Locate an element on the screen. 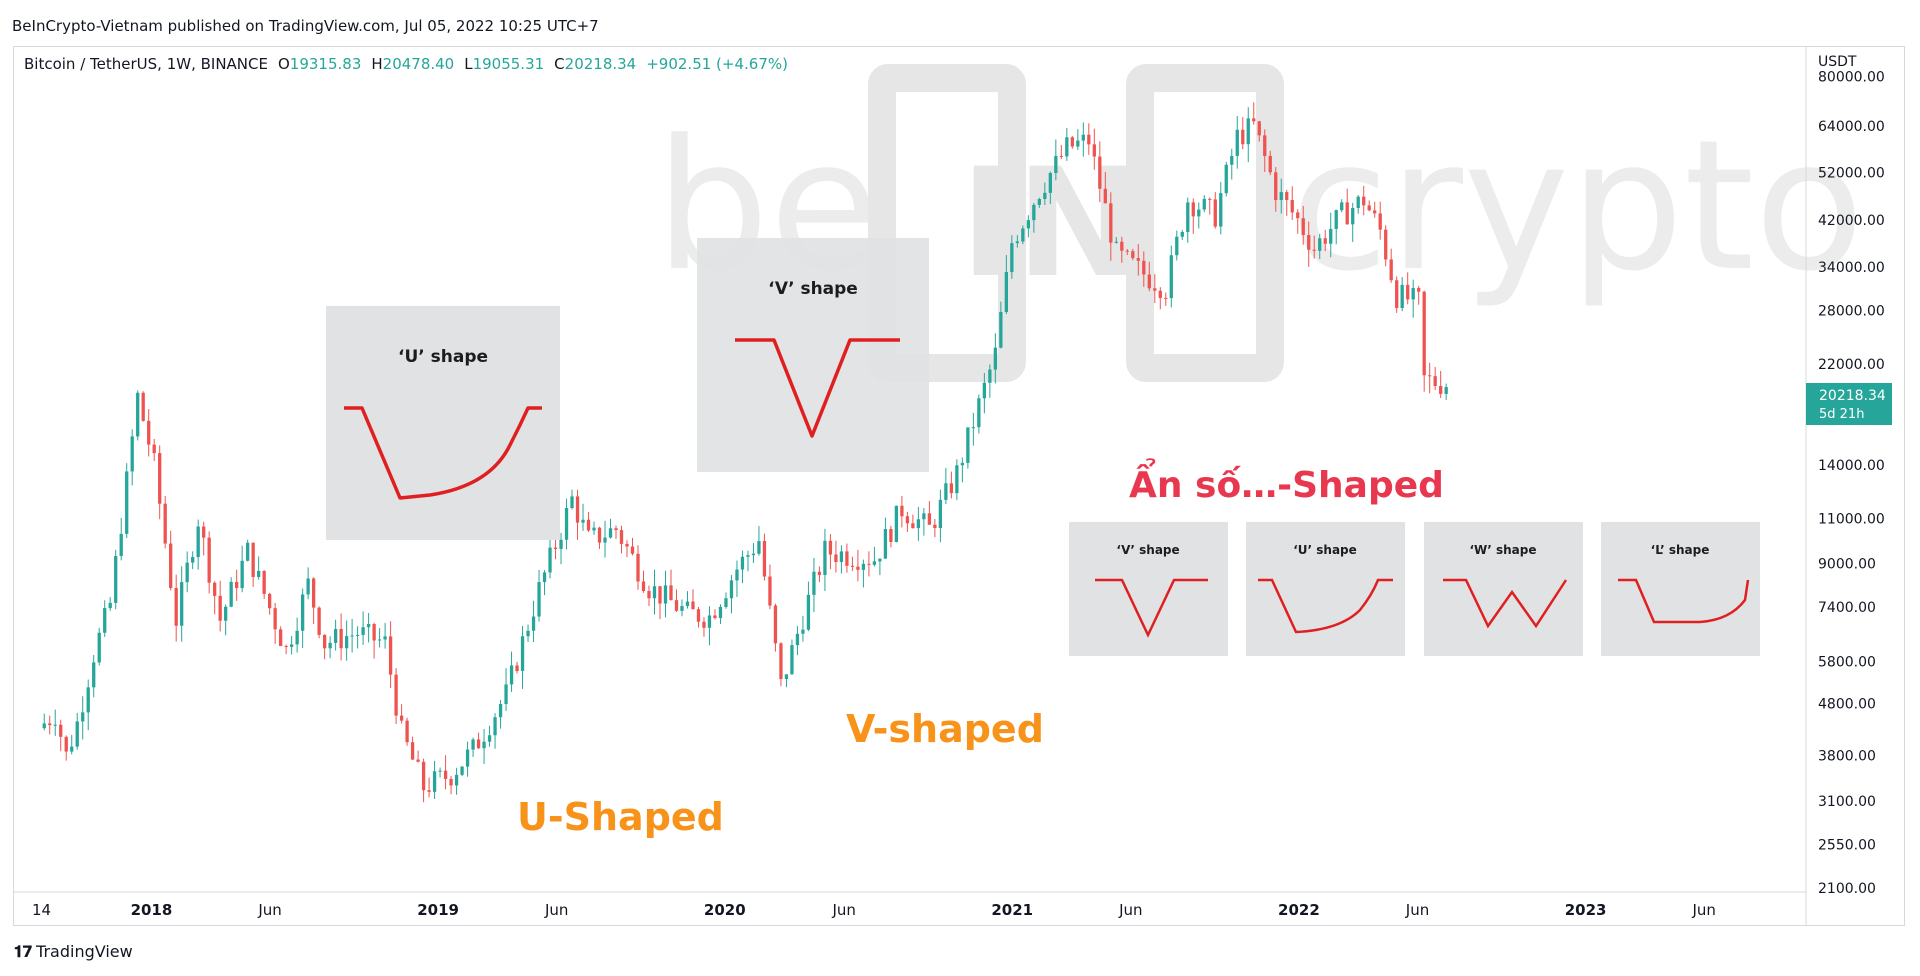 This screenshot has width=1920, height=976. y-tick-label: 11000.00 is located at coordinates (1851, 520).